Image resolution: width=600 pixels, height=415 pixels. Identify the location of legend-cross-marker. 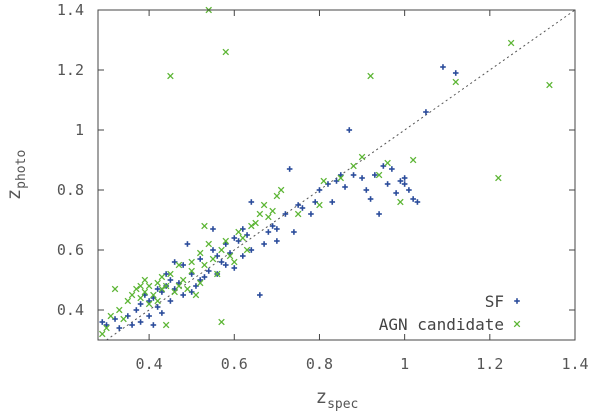
(517, 324).